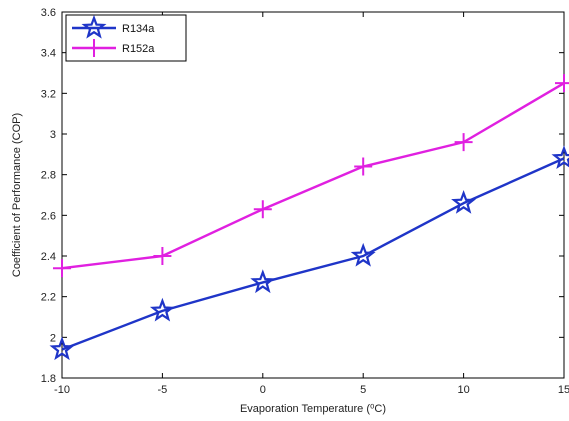  Describe the element at coordinates (563, 390) in the screenshot. I see `x-tick-label: 15` at that location.